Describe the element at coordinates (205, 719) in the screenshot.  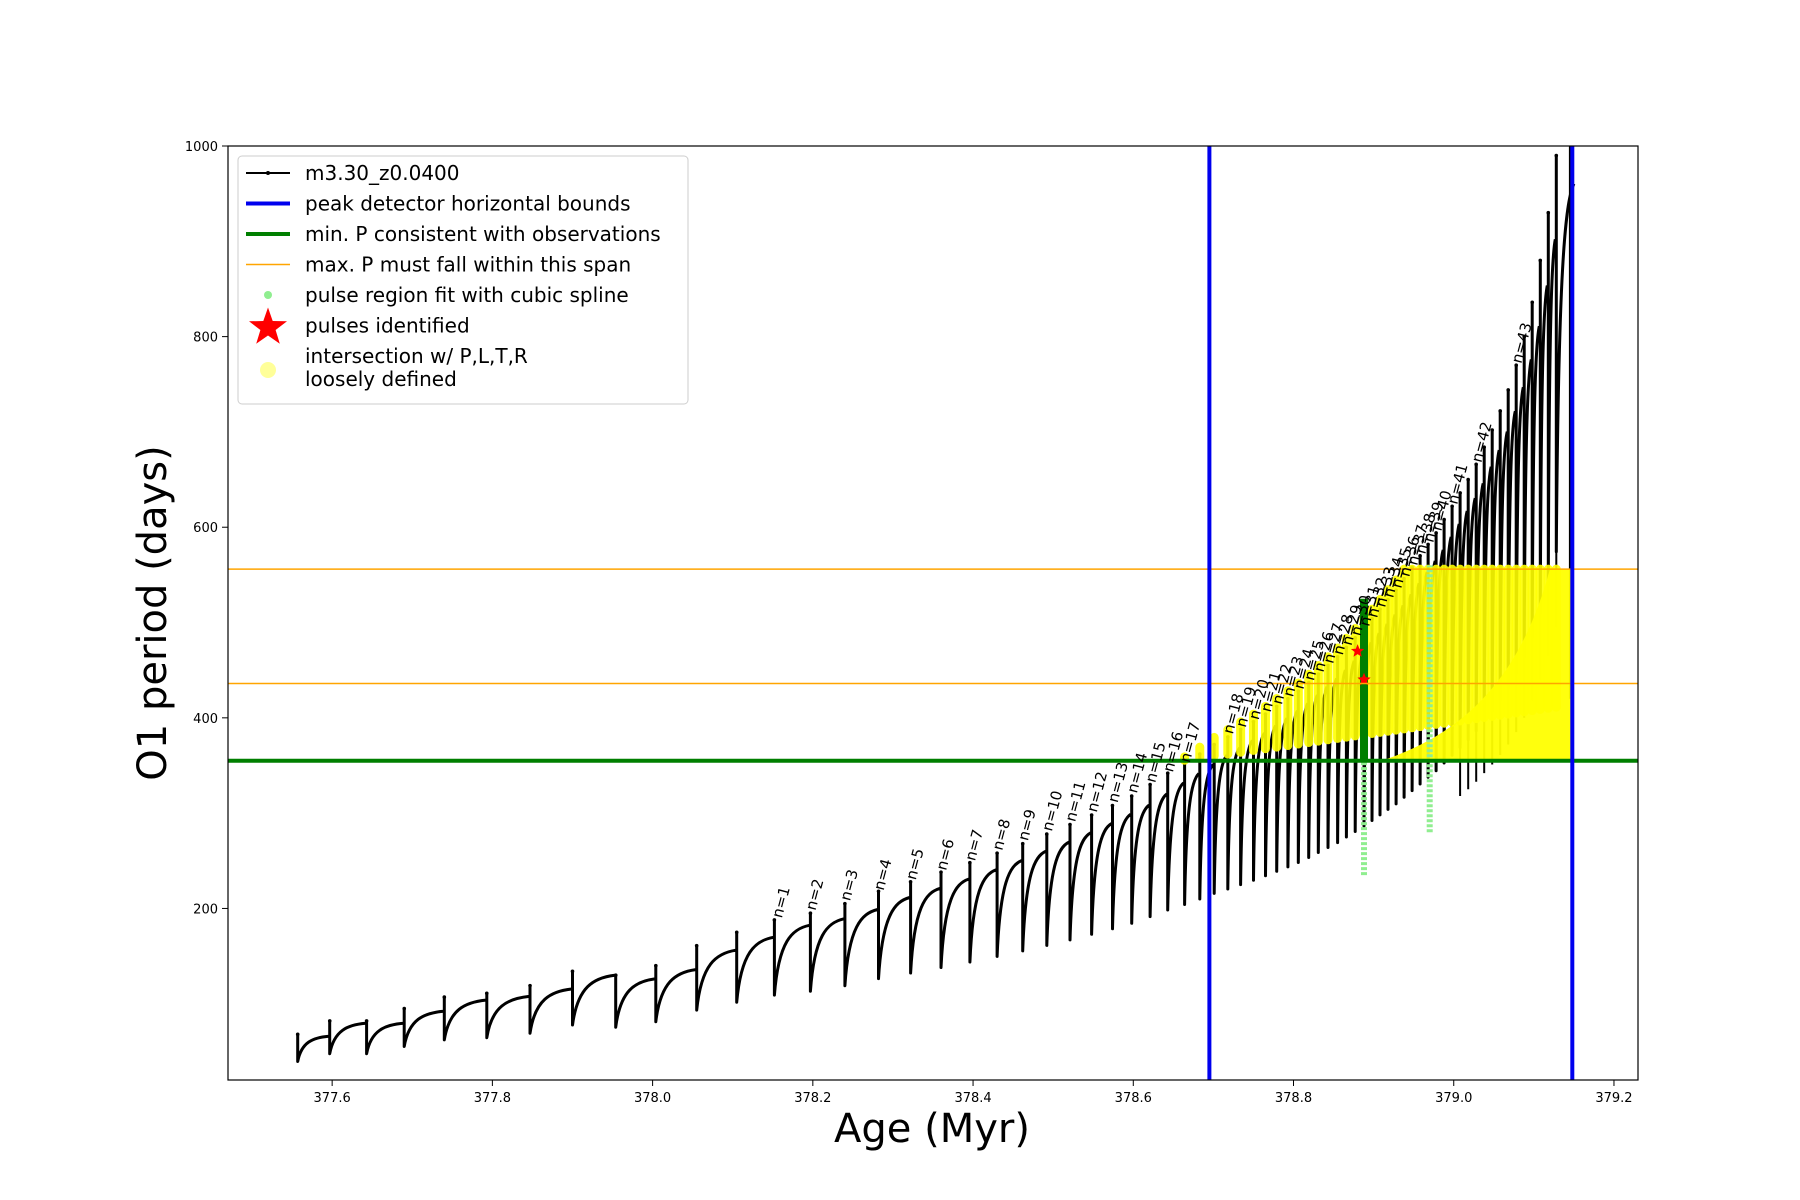
I see `y-tick-label-2: 400` at that location.